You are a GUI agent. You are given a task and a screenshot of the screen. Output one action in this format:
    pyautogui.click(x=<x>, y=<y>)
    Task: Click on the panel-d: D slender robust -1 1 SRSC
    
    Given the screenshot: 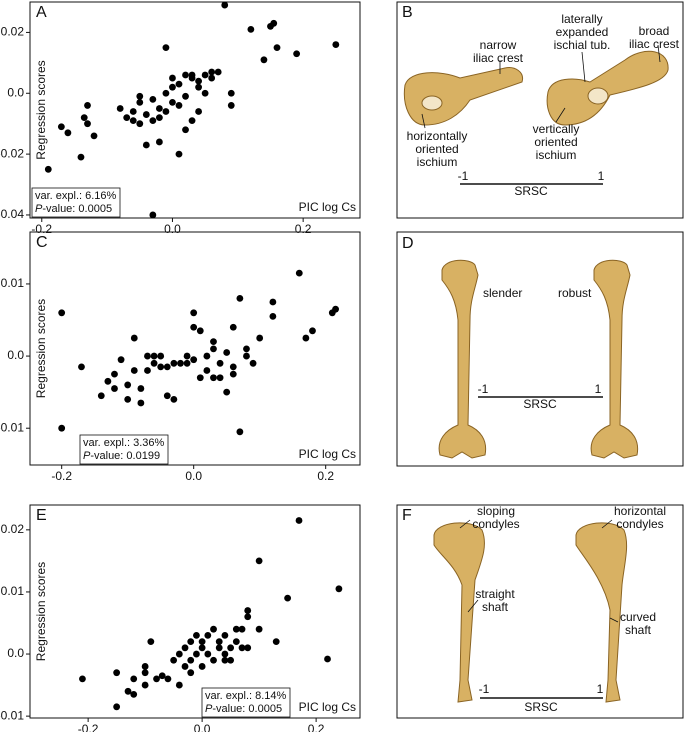 What is the action you would take?
    pyautogui.click(x=540, y=349)
    